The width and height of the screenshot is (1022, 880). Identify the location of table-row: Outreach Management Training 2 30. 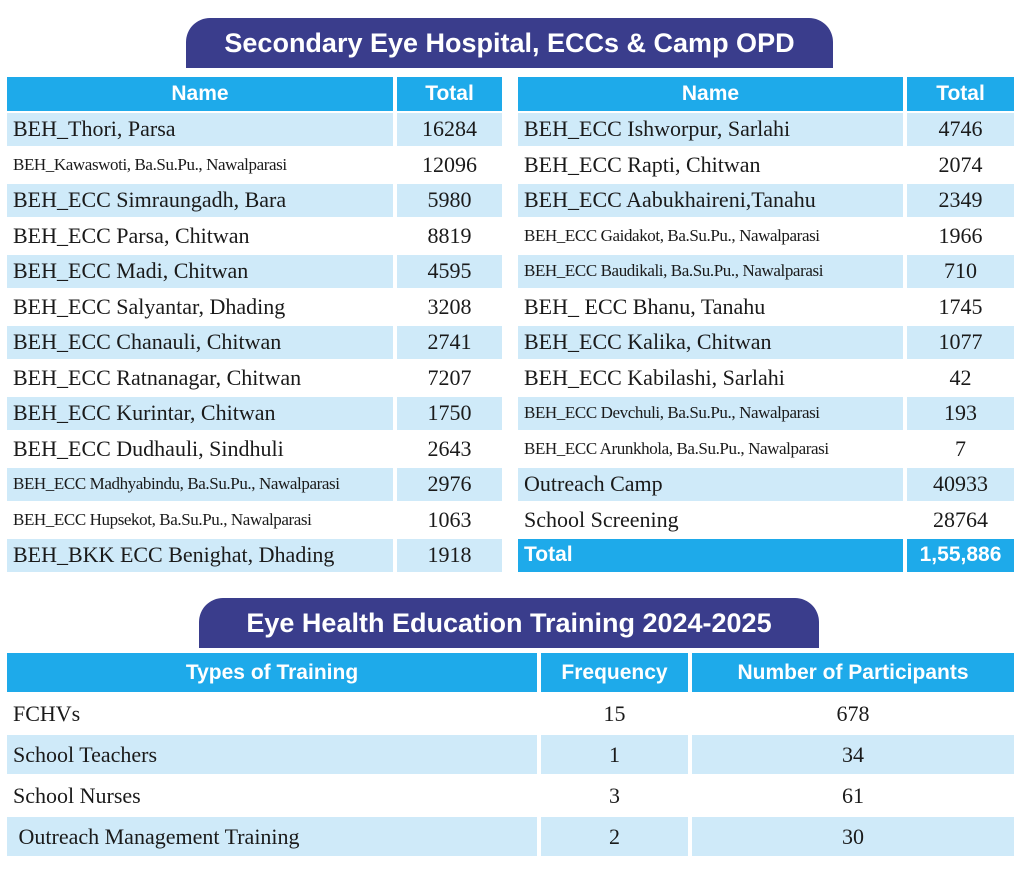
(510, 837).